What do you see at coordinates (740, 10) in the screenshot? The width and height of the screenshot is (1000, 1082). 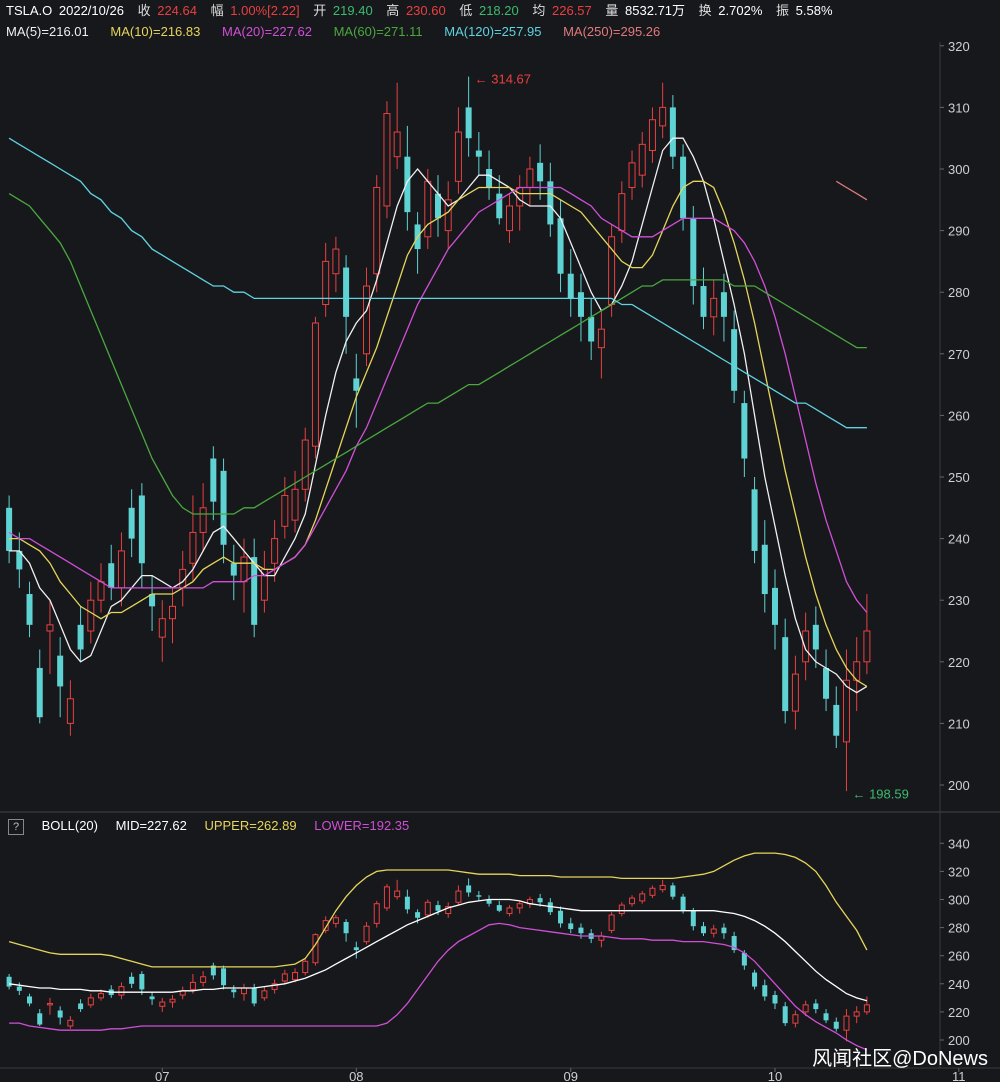 I see `turnover-value: 2.702%` at bounding box center [740, 10].